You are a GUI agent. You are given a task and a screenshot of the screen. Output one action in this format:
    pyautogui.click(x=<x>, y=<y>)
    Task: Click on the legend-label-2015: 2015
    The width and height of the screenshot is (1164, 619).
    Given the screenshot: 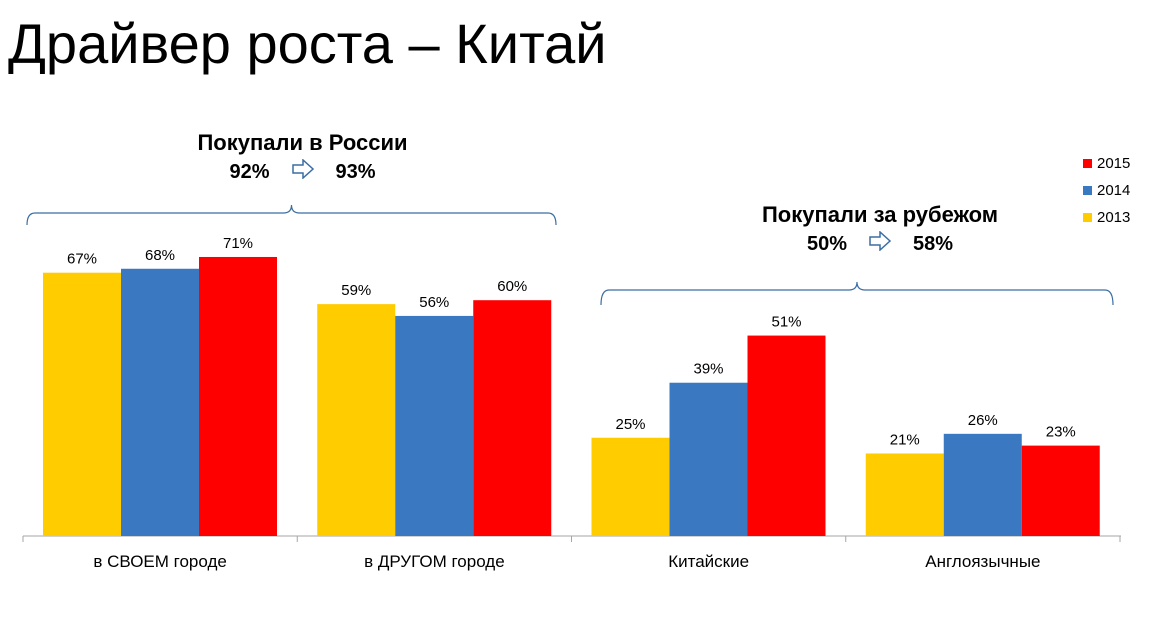 What is the action you would take?
    pyautogui.click(x=1114, y=163)
    